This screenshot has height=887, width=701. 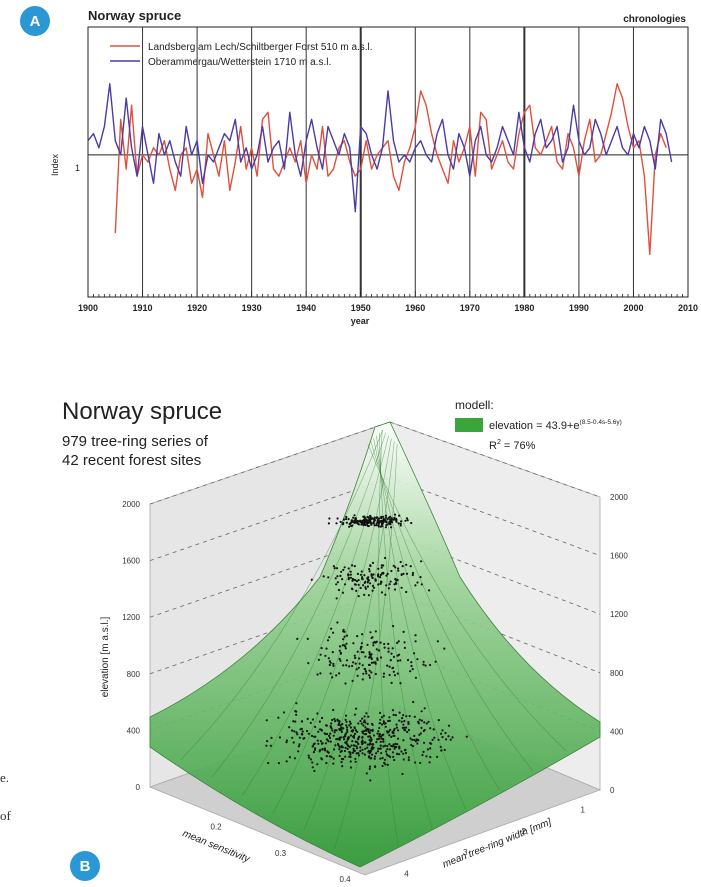 What do you see at coordinates (465, 852) in the screenshot?
I see `chart-b-ytick-label: 3` at bounding box center [465, 852].